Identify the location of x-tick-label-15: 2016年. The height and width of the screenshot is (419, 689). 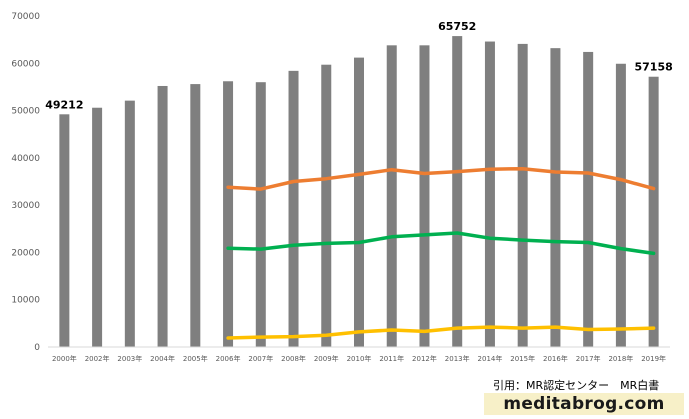
(555, 358).